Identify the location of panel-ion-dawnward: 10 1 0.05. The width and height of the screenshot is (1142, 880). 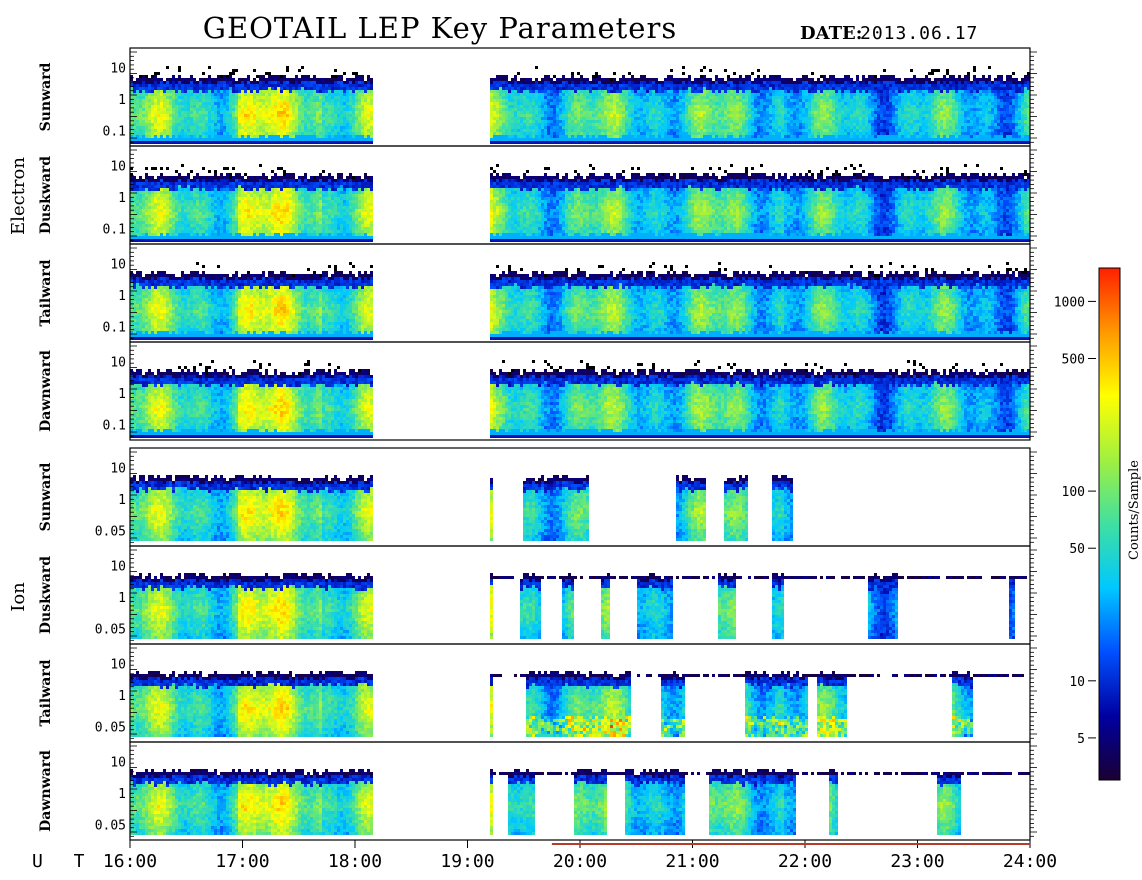
(566, 791).